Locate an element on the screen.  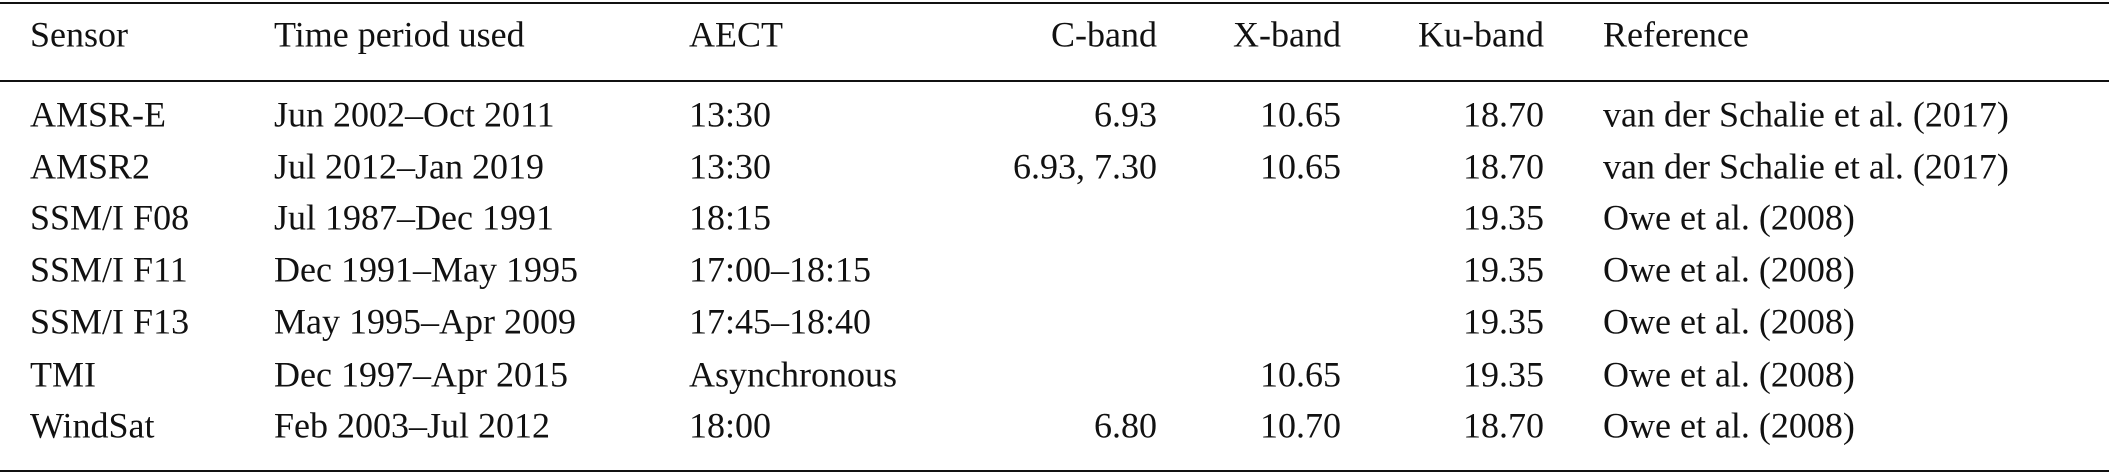
header-cell: AECT is located at coordinates (736, 34).